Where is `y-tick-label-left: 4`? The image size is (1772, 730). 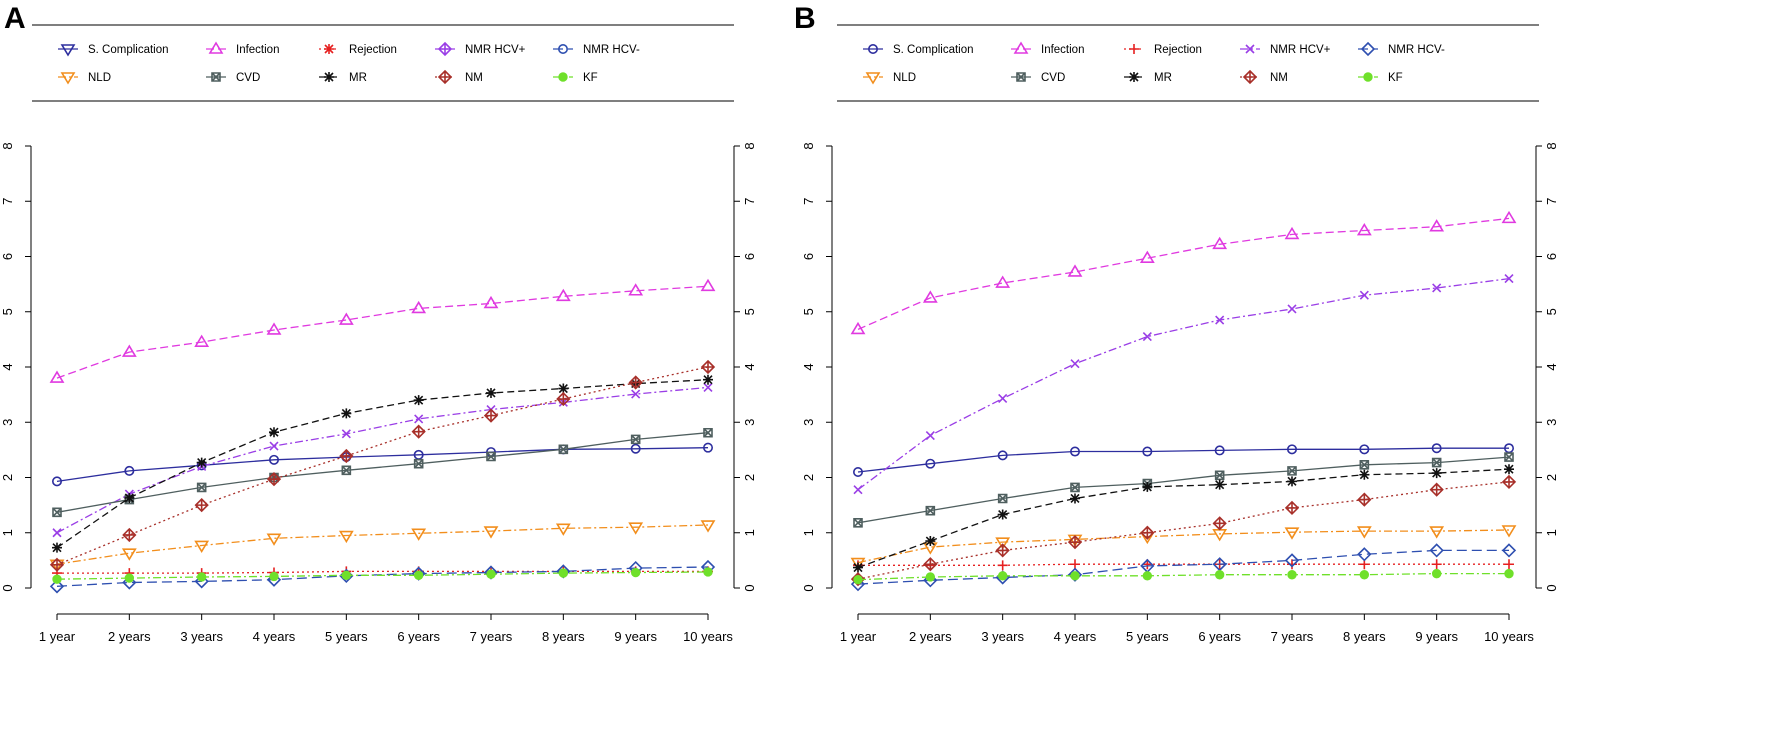 y-tick-label-left: 4 is located at coordinates (808, 366).